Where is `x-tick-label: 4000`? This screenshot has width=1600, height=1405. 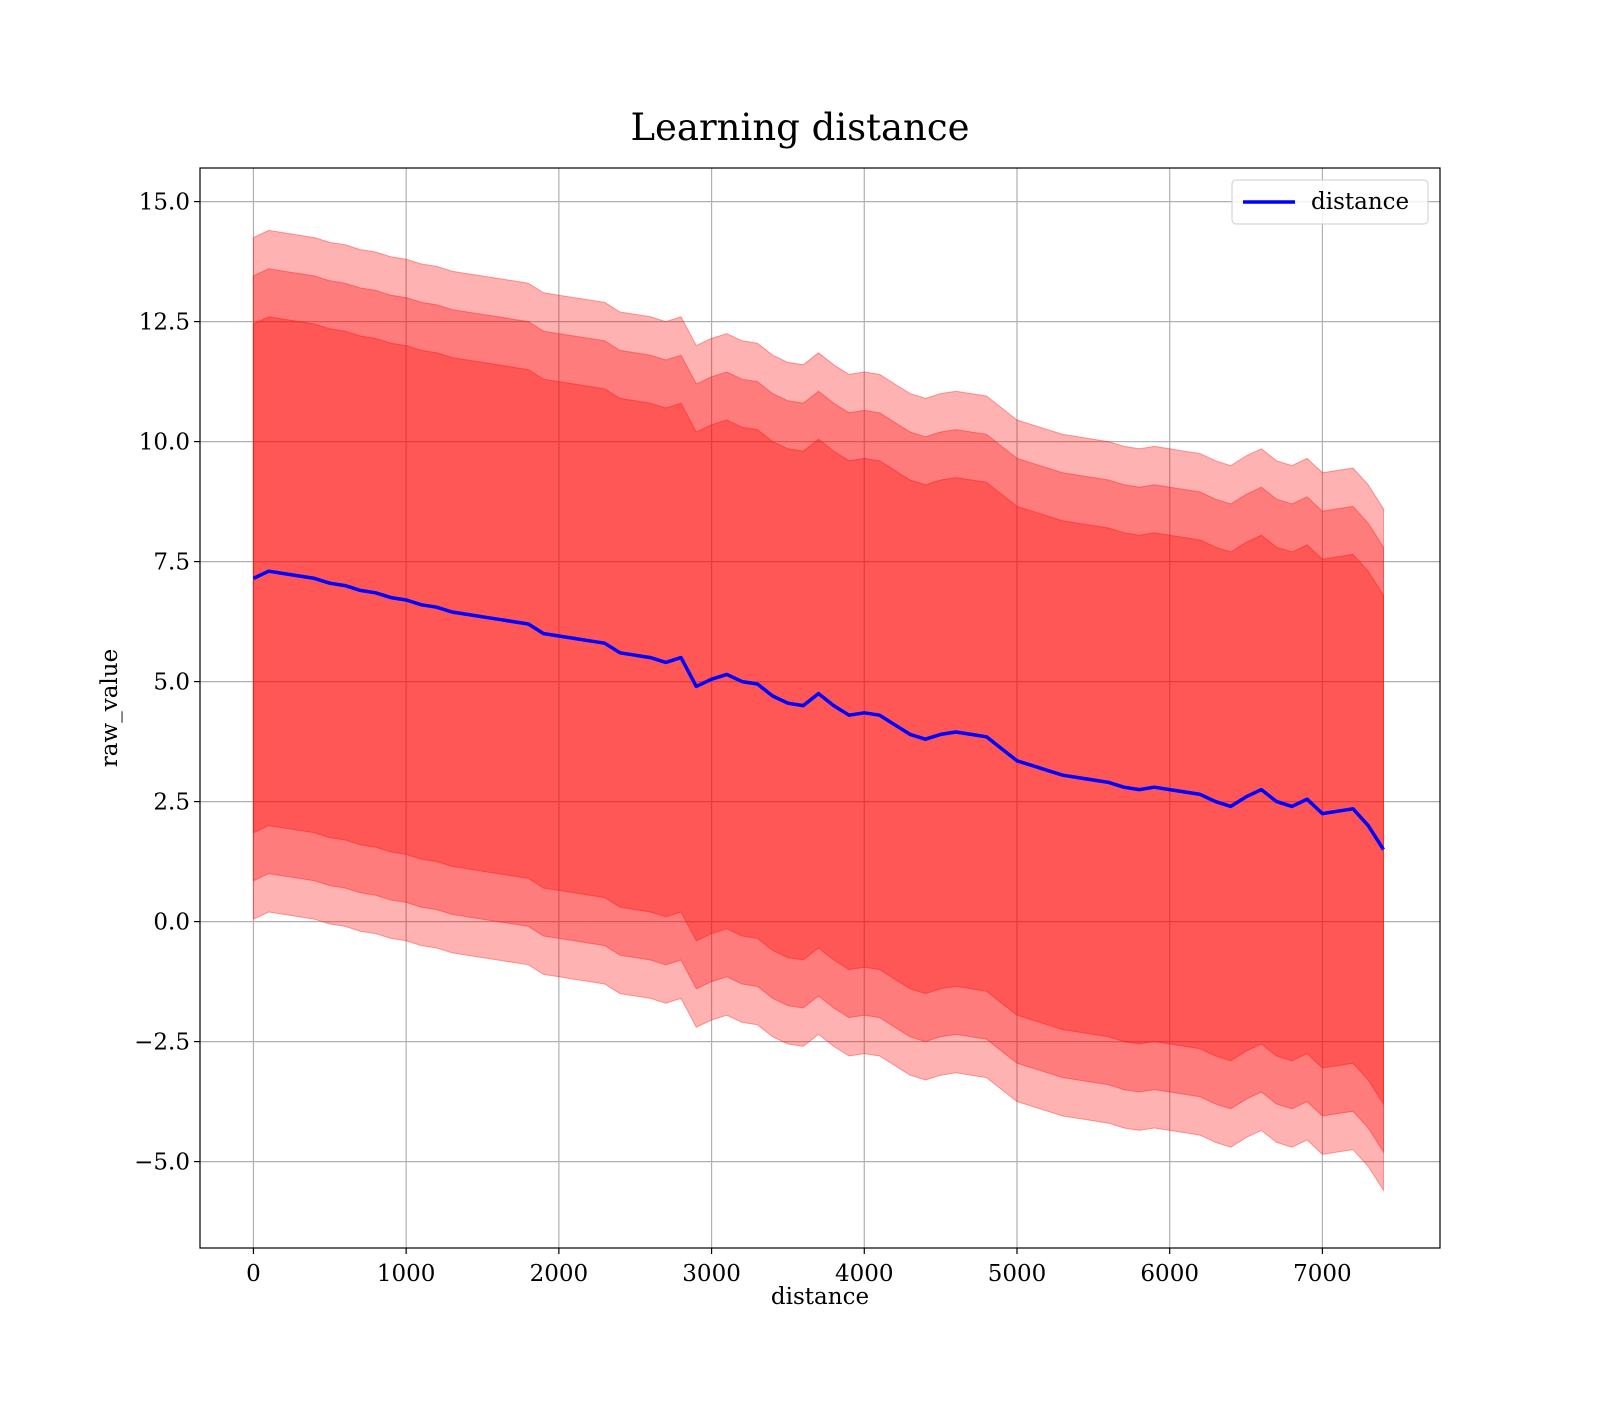 x-tick-label: 4000 is located at coordinates (864, 1274).